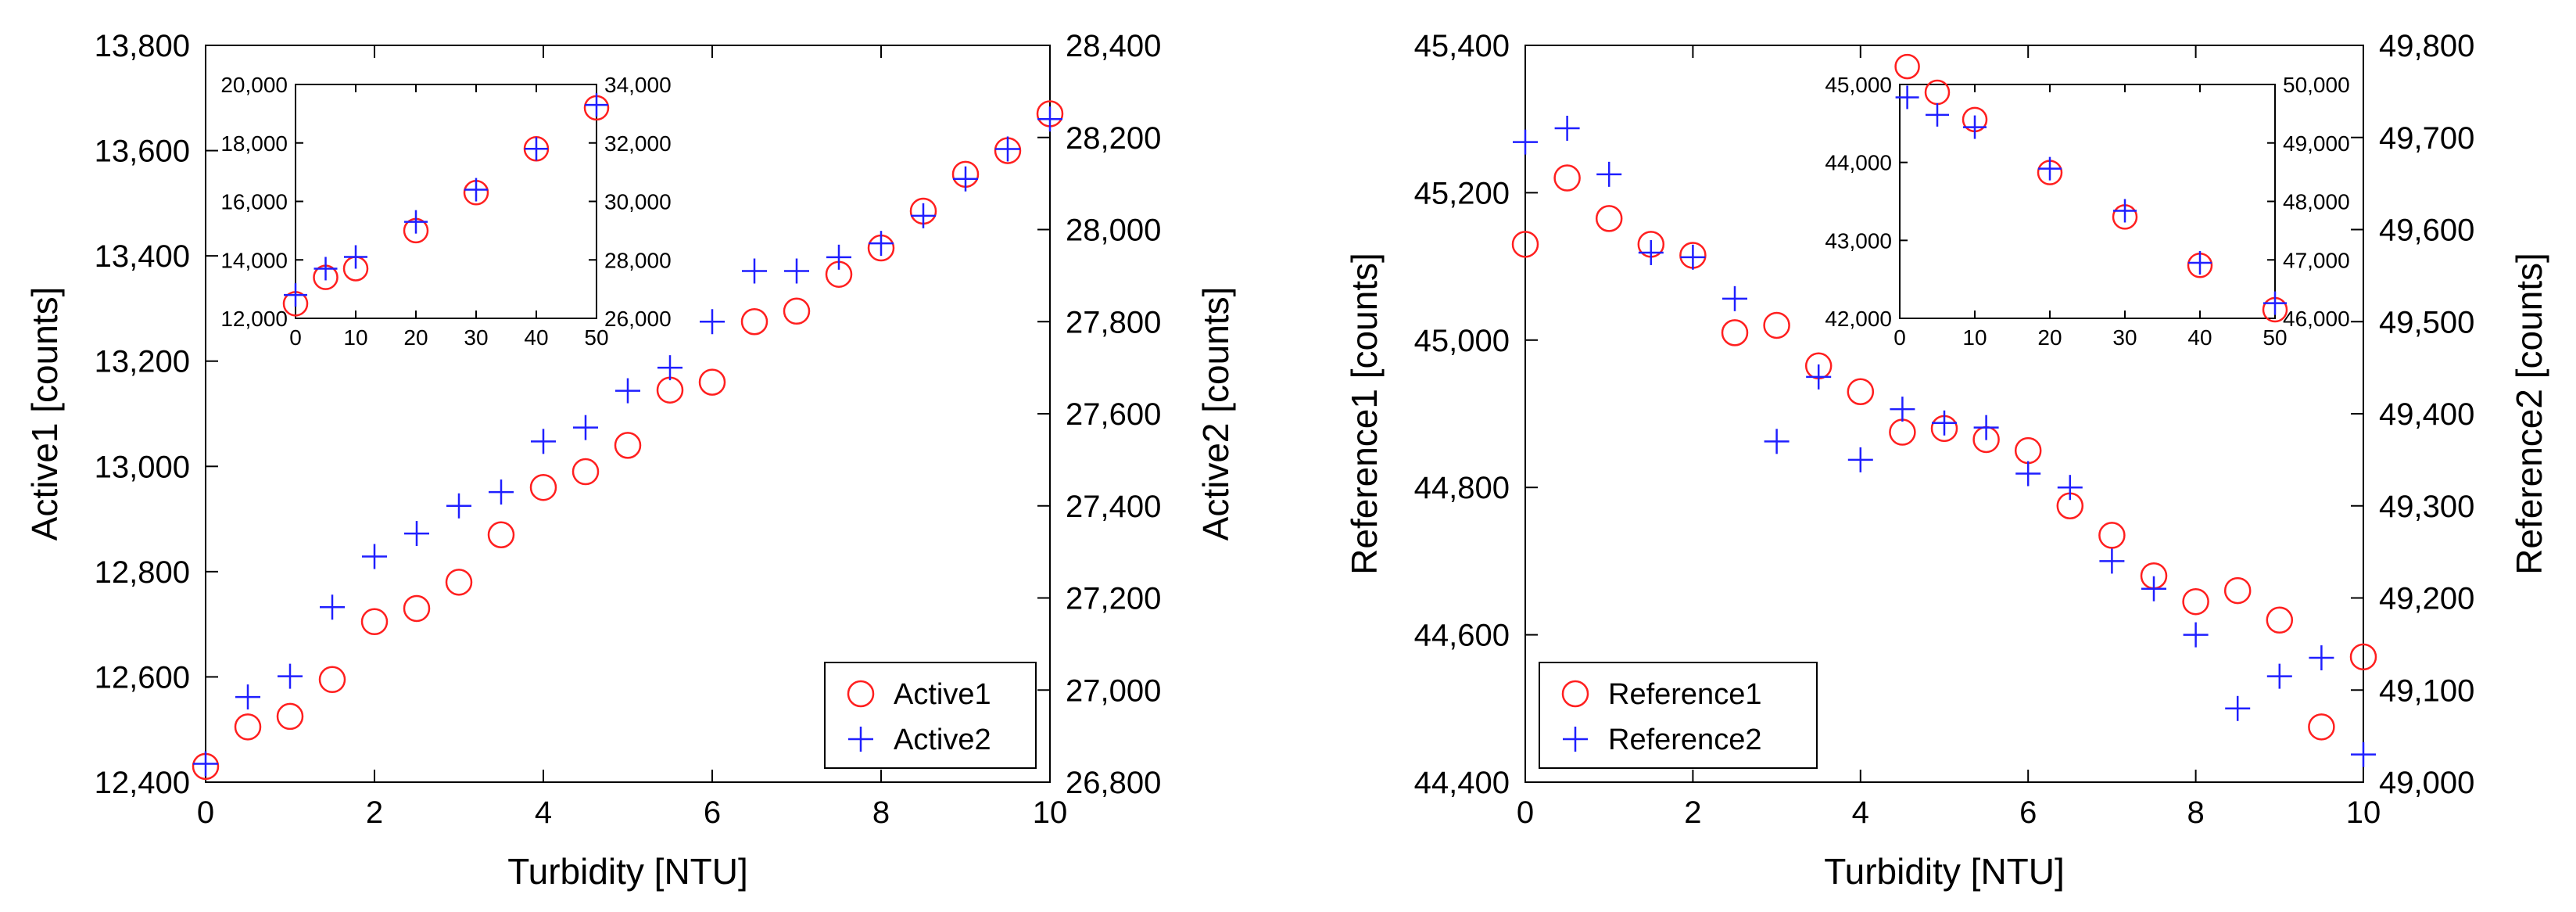 The height and width of the screenshot is (912, 2576). Describe the element at coordinates (1113, 414) in the screenshot. I see `main-y-right-tick-label: 27,600` at that location.